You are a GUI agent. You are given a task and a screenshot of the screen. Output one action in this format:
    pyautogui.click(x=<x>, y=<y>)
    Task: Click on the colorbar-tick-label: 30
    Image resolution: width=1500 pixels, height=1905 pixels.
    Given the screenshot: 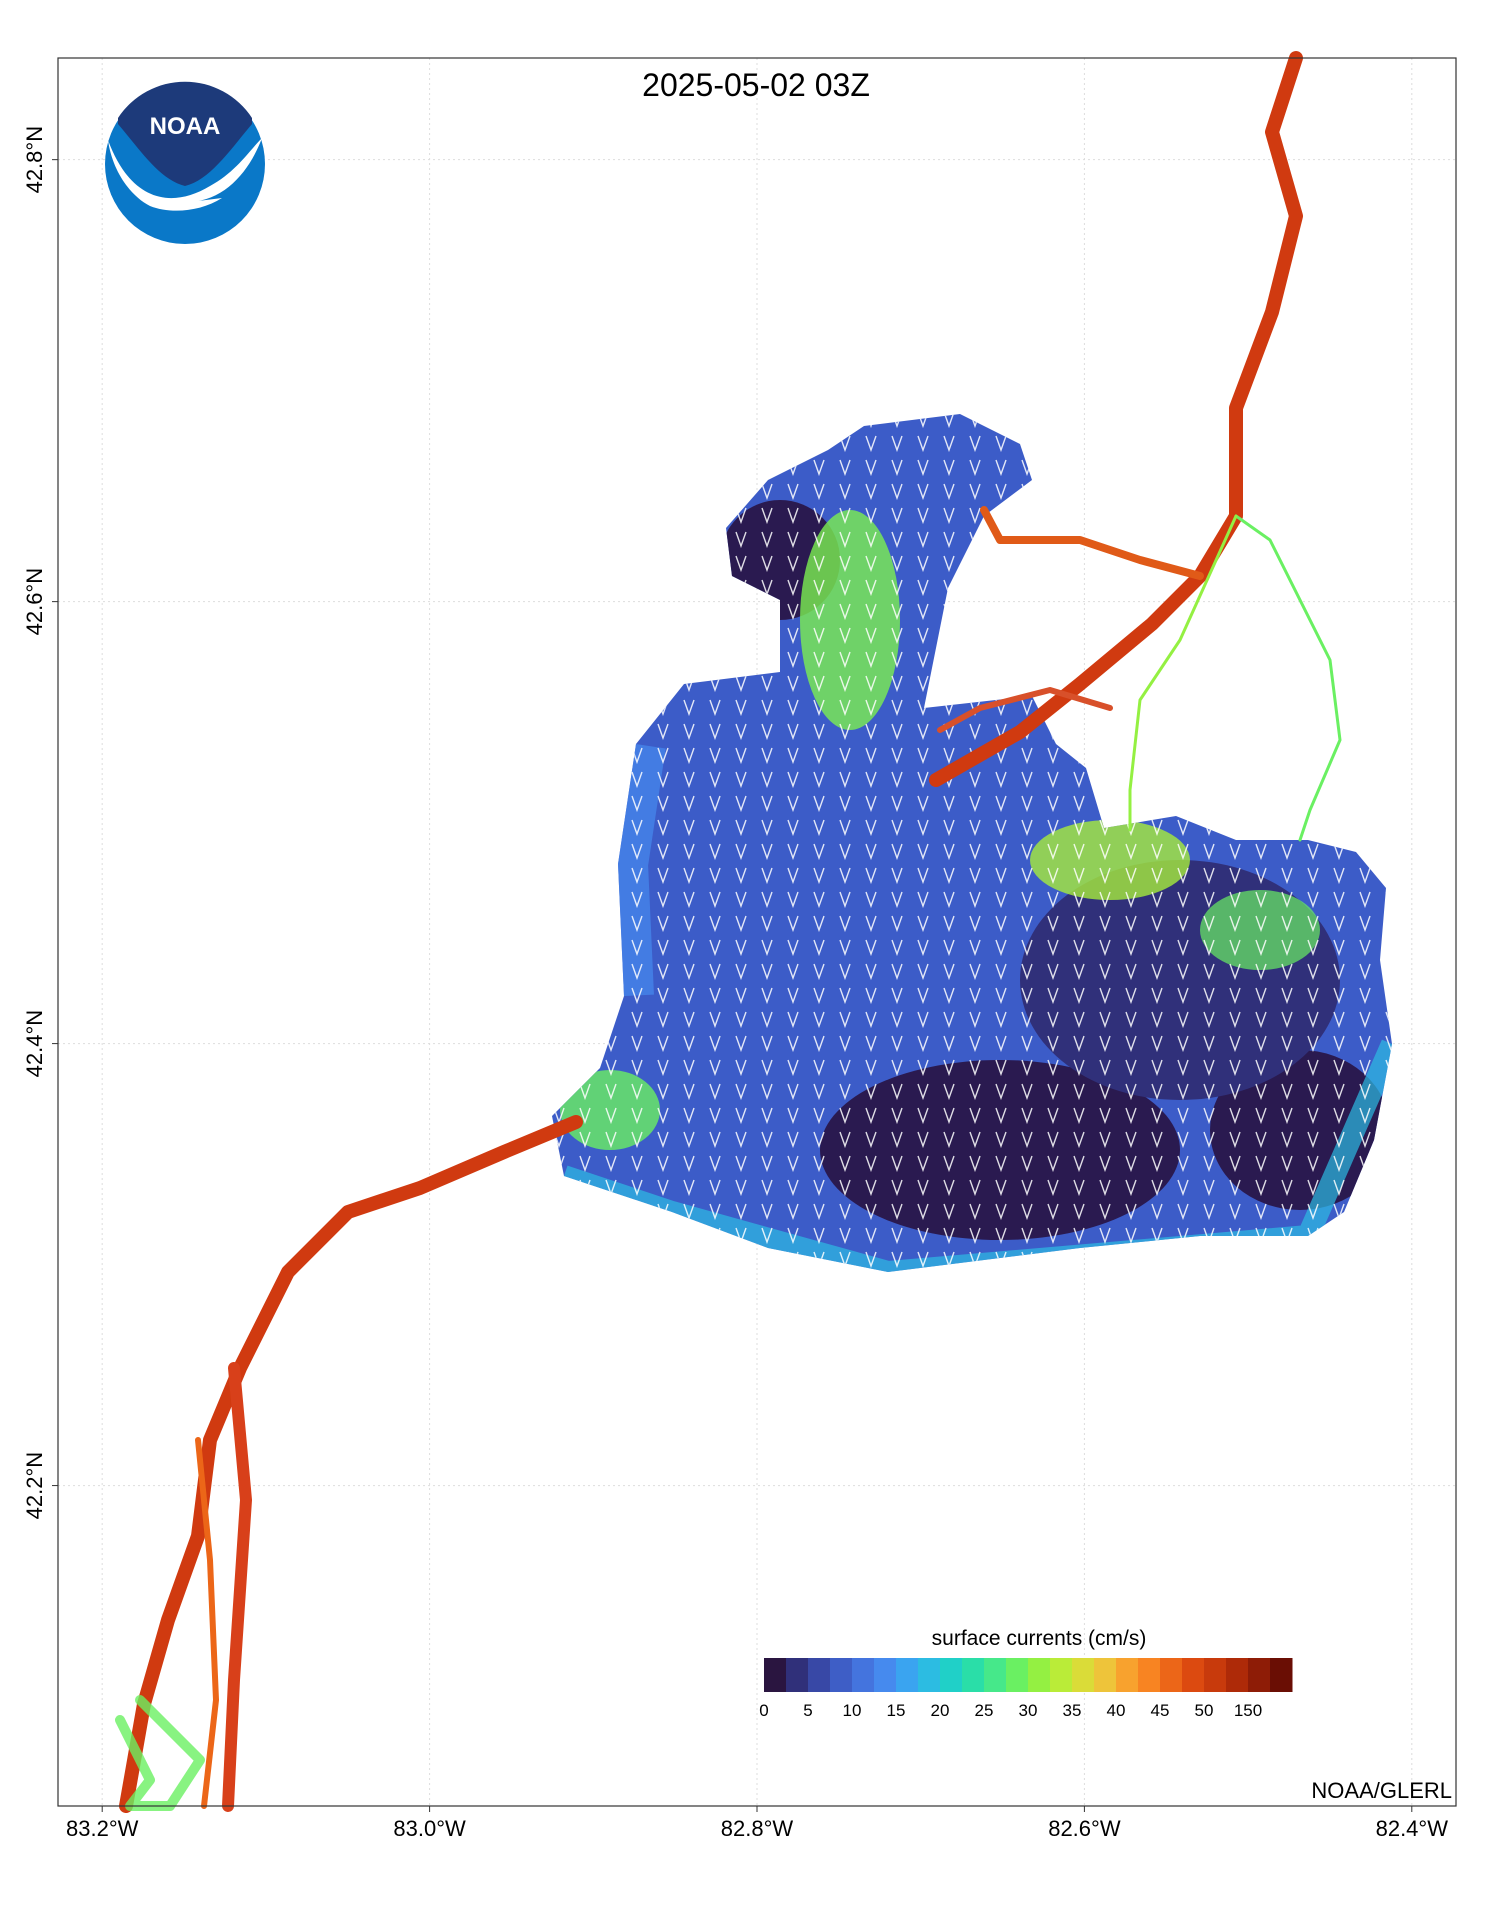 What is the action you would take?
    pyautogui.click(x=1028, y=1710)
    